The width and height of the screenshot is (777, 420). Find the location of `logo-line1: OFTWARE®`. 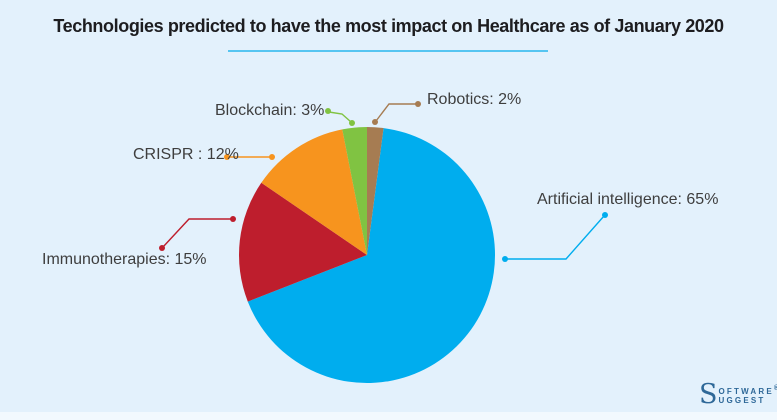

logo-line1: OFTWARE® is located at coordinates (748, 390).